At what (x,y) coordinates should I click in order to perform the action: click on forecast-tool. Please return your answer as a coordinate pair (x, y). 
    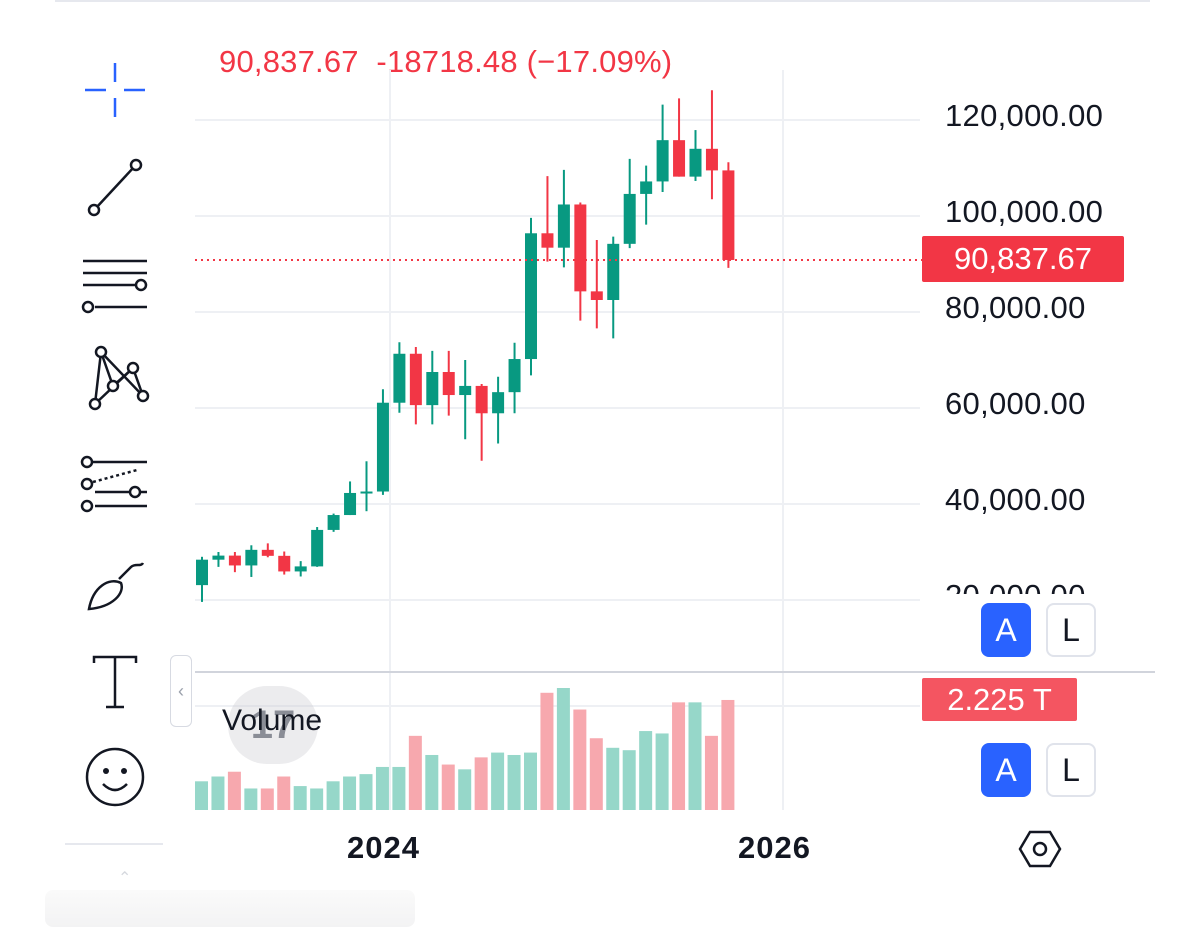
    Looking at the image, I should click on (115, 483).